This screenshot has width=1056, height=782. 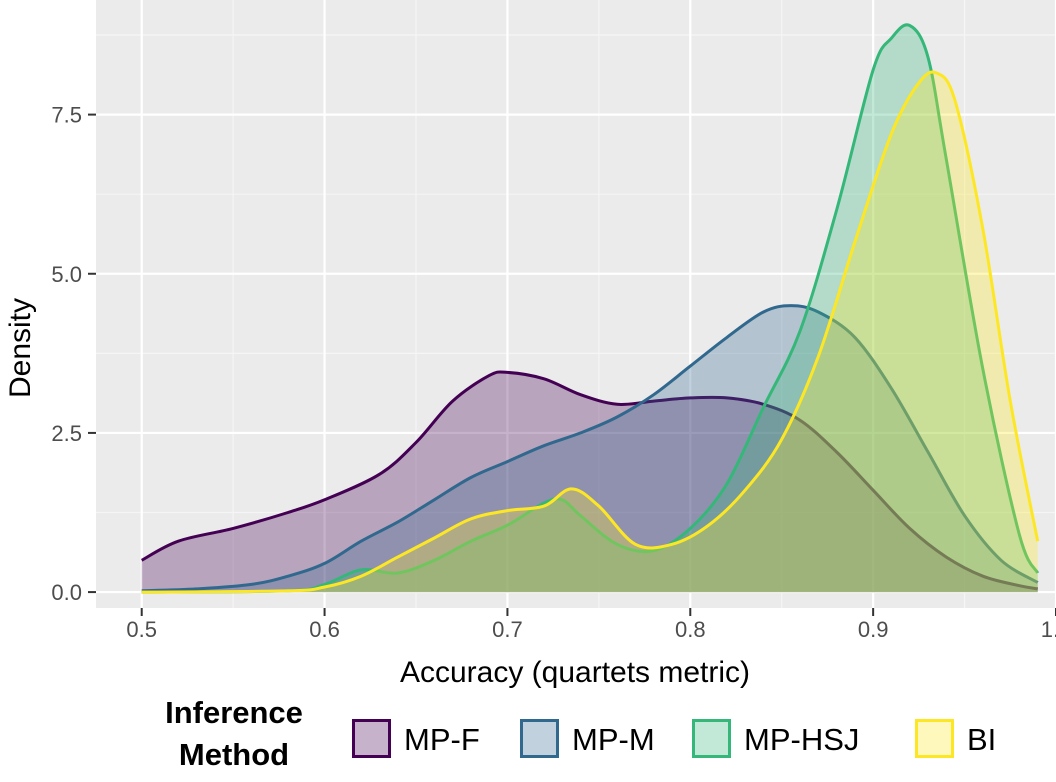 I want to click on y-tick-label: 7.5, so click(x=66, y=115).